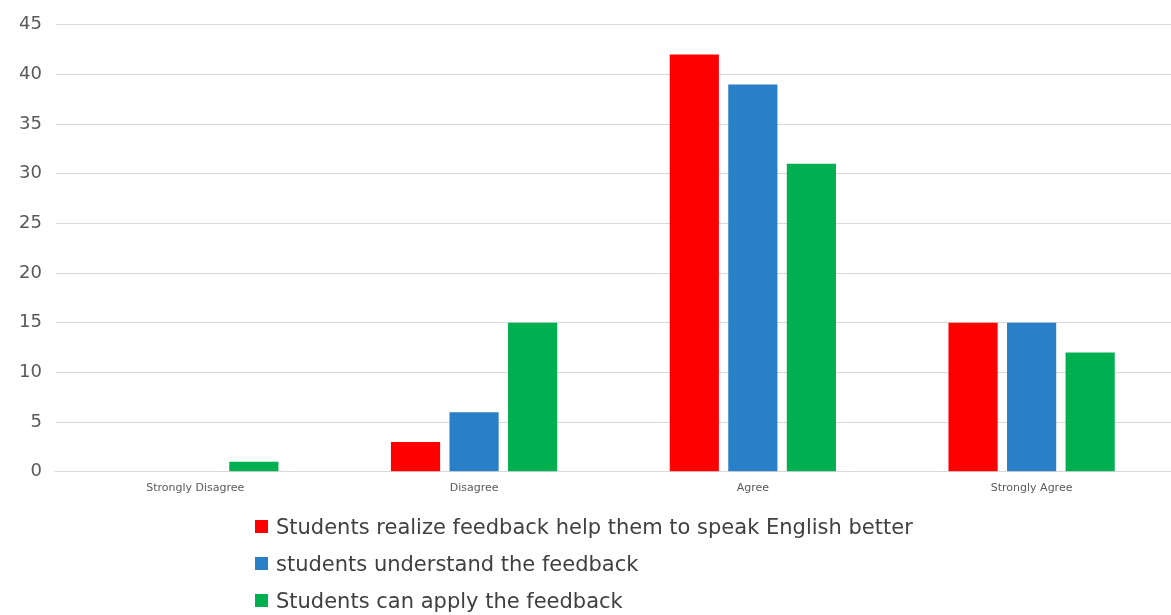 The width and height of the screenshot is (1171, 615). I want to click on x-tick-label: Strongly Agree, so click(1031, 488).